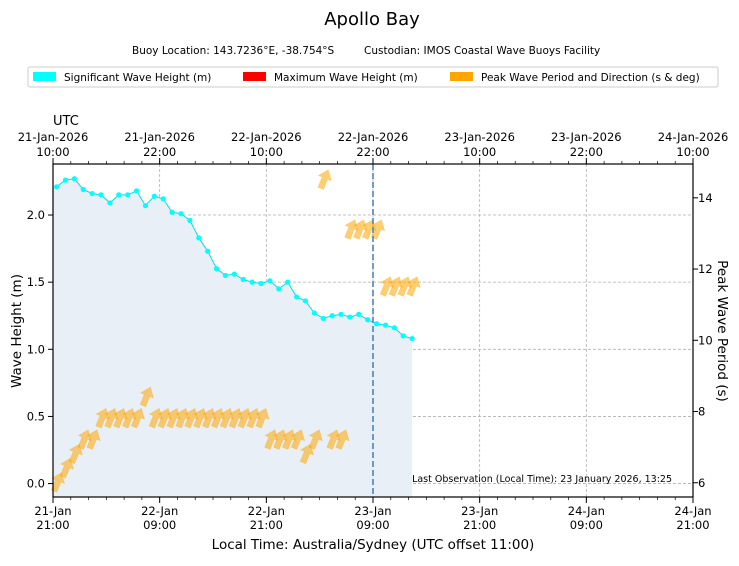 The width and height of the screenshot is (739, 566). What do you see at coordinates (254, 76) in the screenshot?
I see `legend-swatch-hmax` at bounding box center [254, 76].